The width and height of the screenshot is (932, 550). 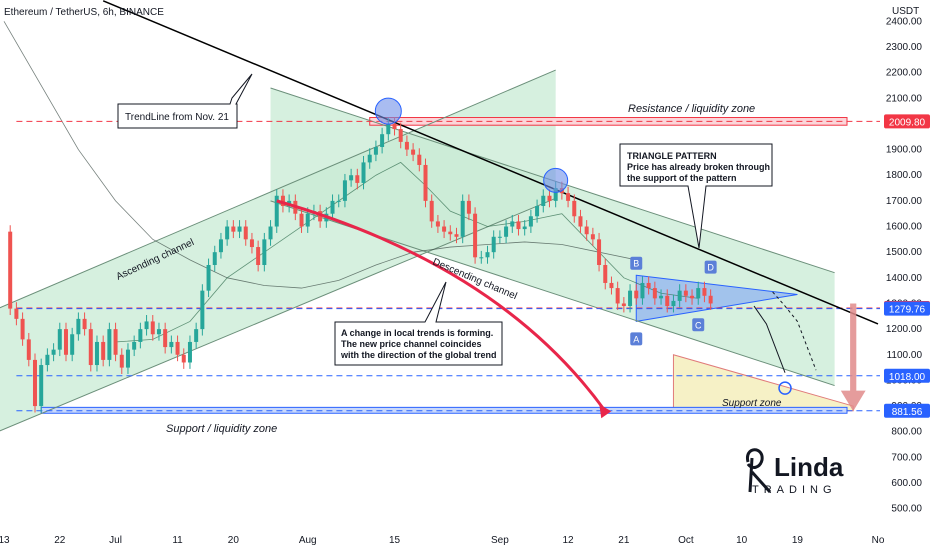 What do you see at coordinates (234, 540) in the screenshot?
I see `x-tick-label: 20` at bounding box center [234, 540].